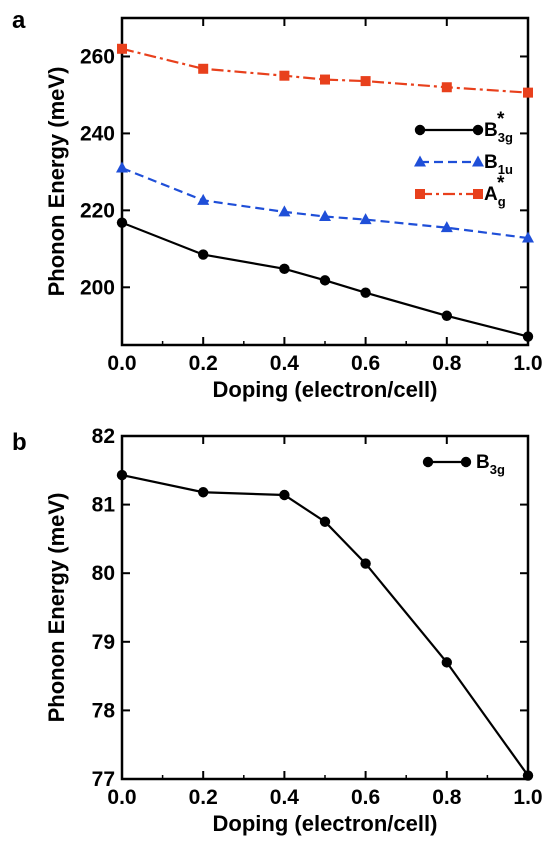  I want to click on y-tick-label: 81, so click(104, 505).